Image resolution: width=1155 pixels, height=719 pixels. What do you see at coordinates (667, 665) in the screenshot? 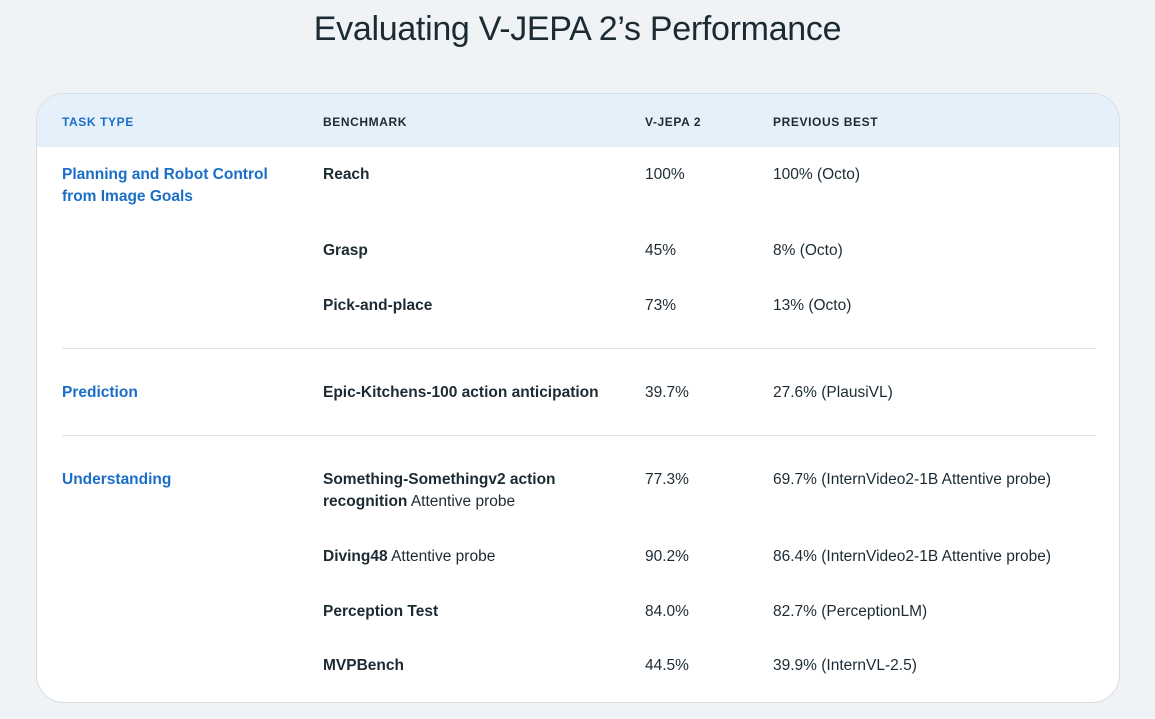
I see `vjepa2-score: 44.5%` at bounding box center [667, 665].